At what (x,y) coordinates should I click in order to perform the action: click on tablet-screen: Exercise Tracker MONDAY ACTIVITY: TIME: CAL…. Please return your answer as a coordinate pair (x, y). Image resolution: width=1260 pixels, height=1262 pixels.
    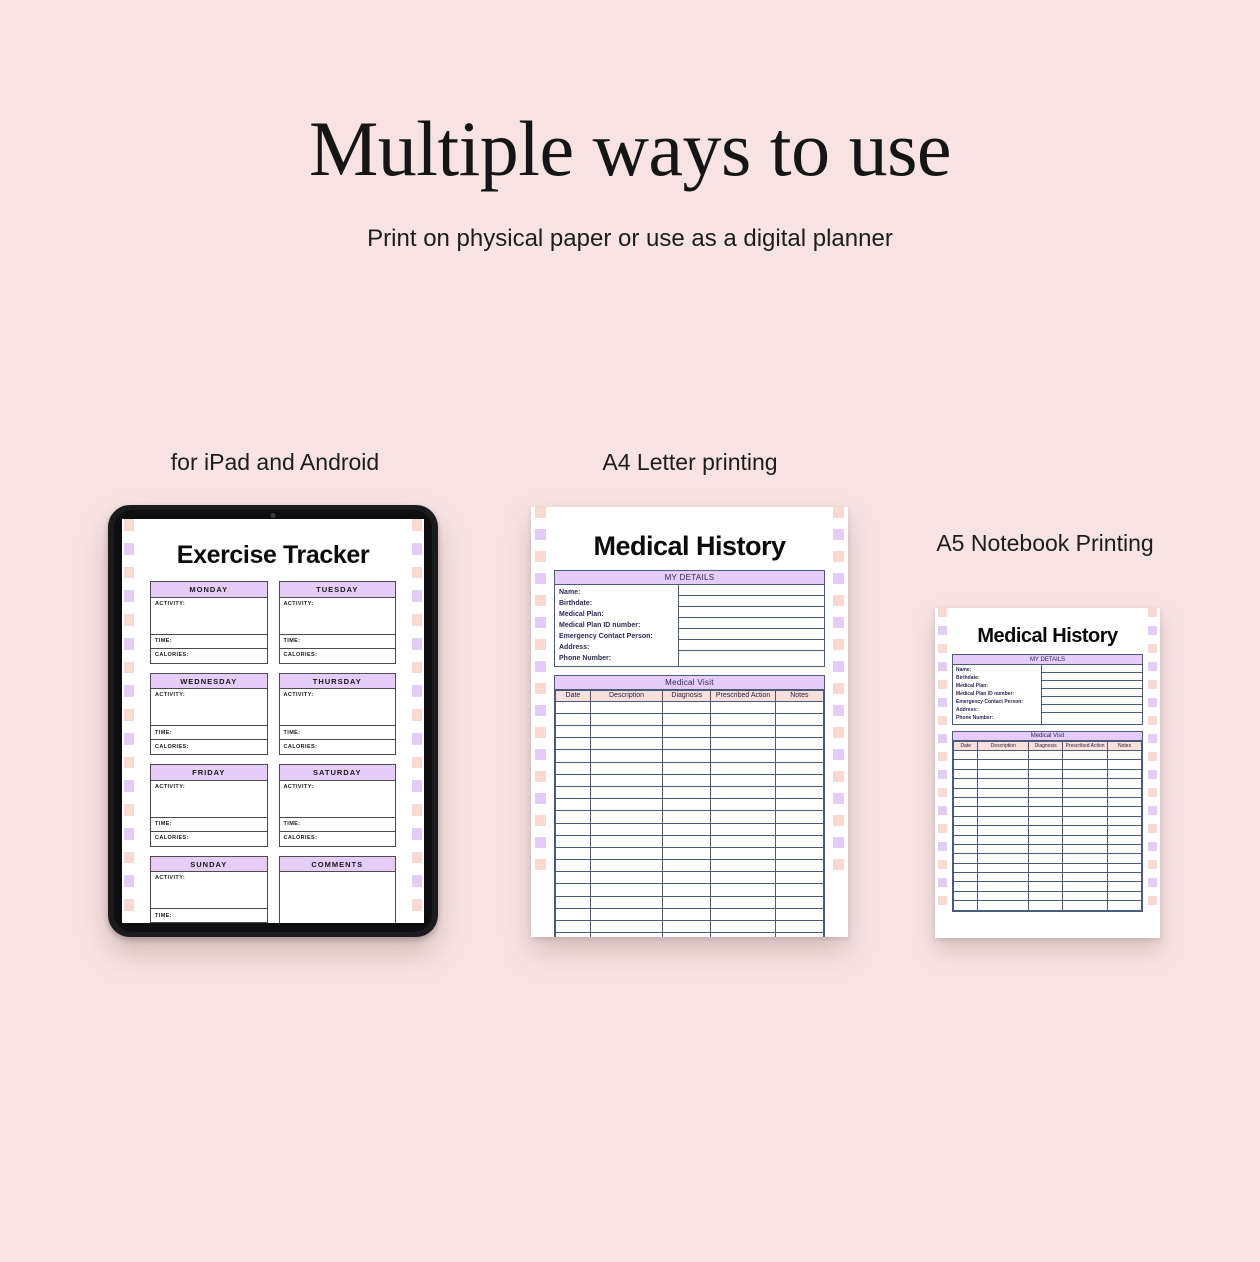
    Looking at the image, I should click on (273, 721).